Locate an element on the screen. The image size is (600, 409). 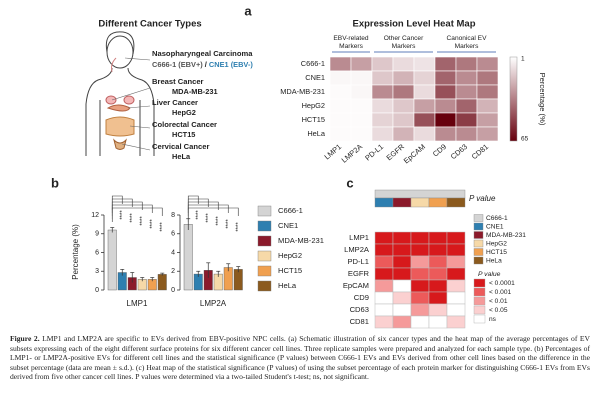
caption-label: Figure 2. is located at coordinates (25, 338).